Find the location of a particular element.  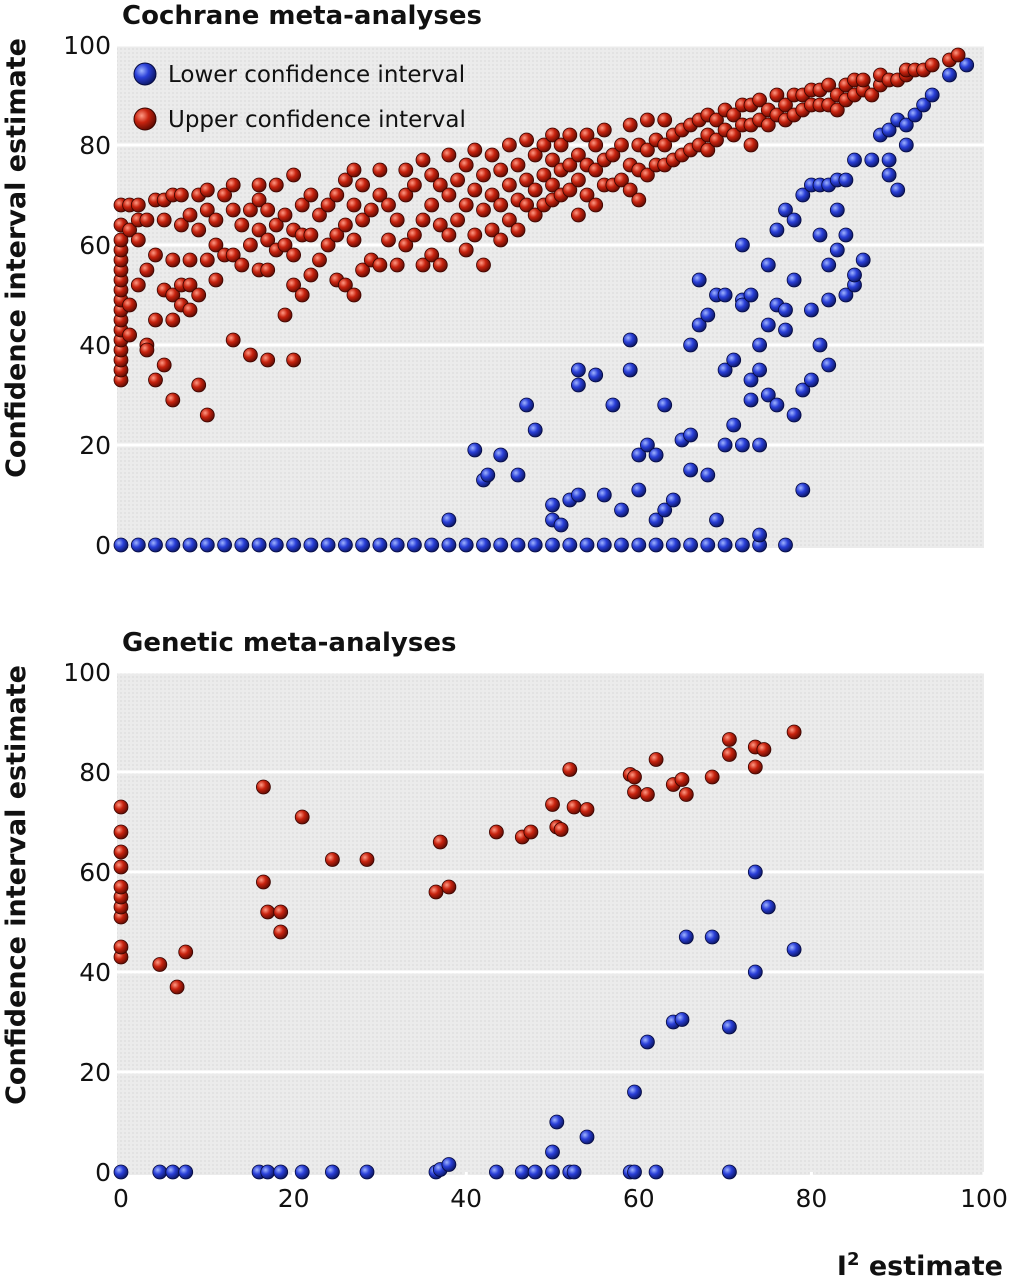

legend-label-upper: Upper confidence interval is located at coordinates (317, 120).